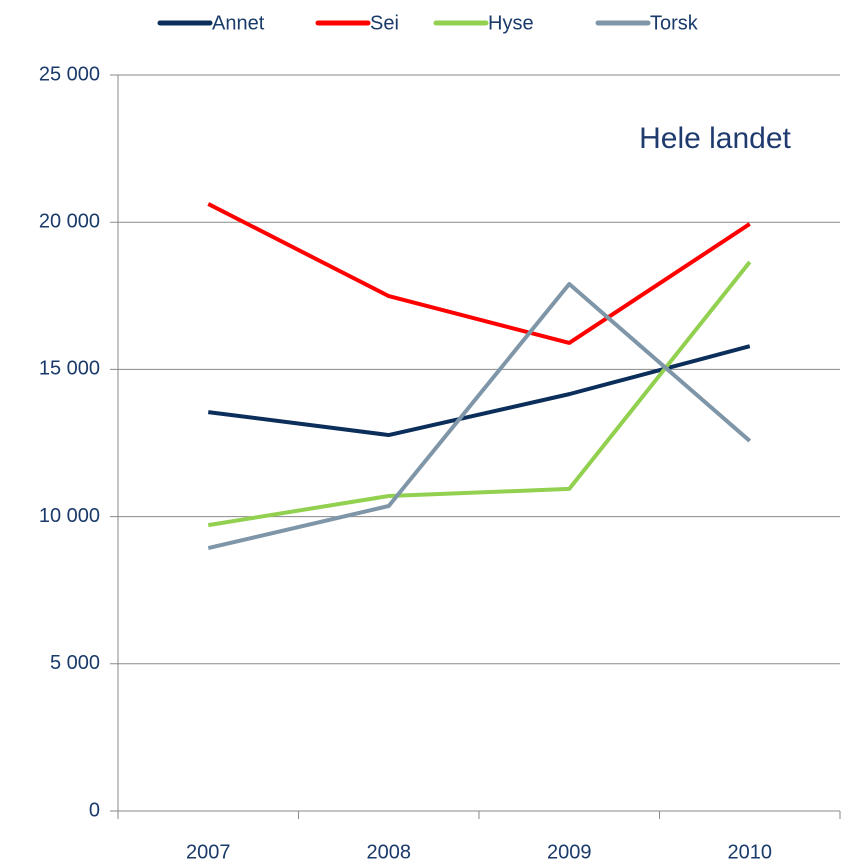 The width and height of the screenshot is (842, 864). I want to click on y-tick-label: 25 000, so click(69, 74).